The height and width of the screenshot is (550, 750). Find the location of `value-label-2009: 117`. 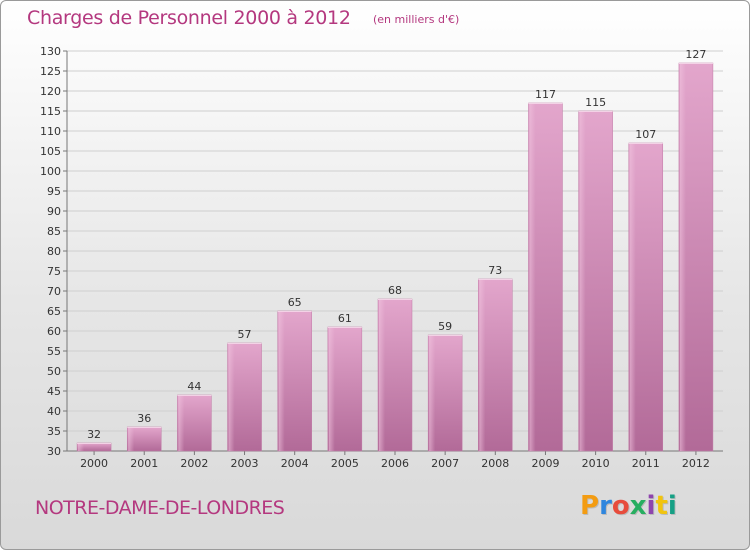

value-label-2009: 117 is located at coordinates (545, 94).